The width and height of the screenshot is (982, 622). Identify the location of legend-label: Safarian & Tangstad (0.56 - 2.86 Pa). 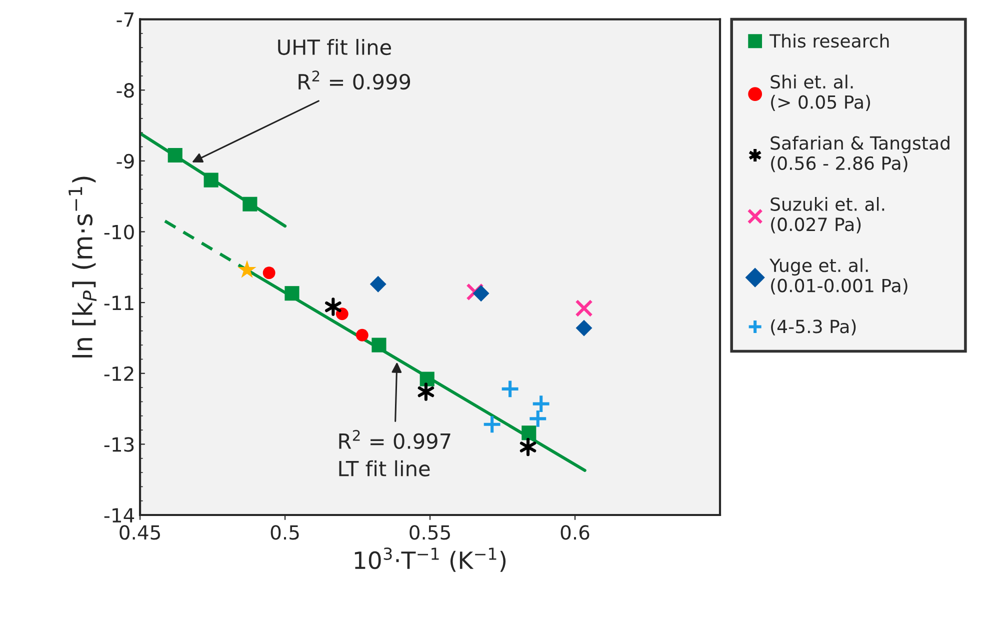
(860, 154).